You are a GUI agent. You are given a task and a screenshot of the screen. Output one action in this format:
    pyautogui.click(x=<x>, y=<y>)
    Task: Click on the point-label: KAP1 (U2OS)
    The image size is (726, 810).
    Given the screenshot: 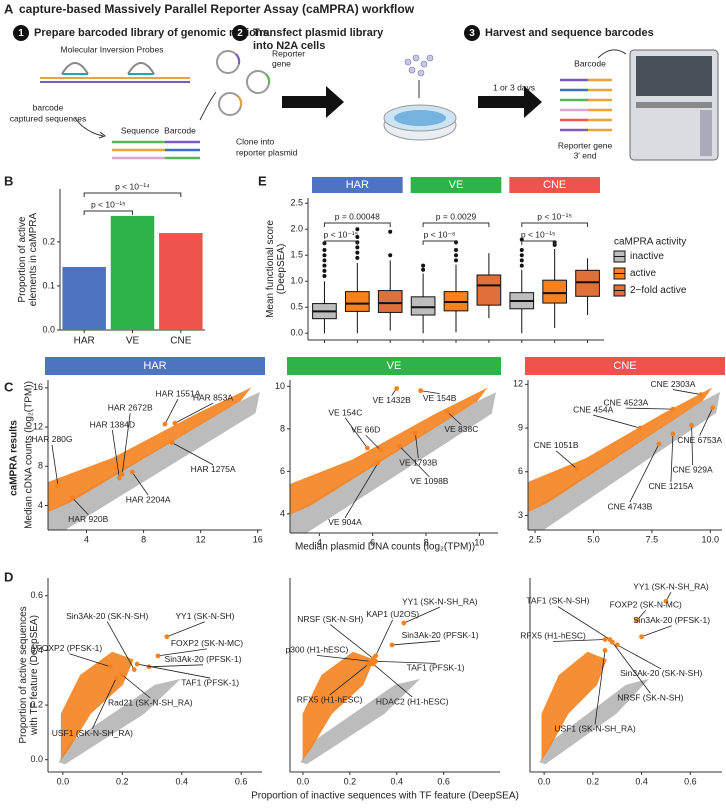 What is the action you would take?
    pyautogui.click(x=392, y=614)
    